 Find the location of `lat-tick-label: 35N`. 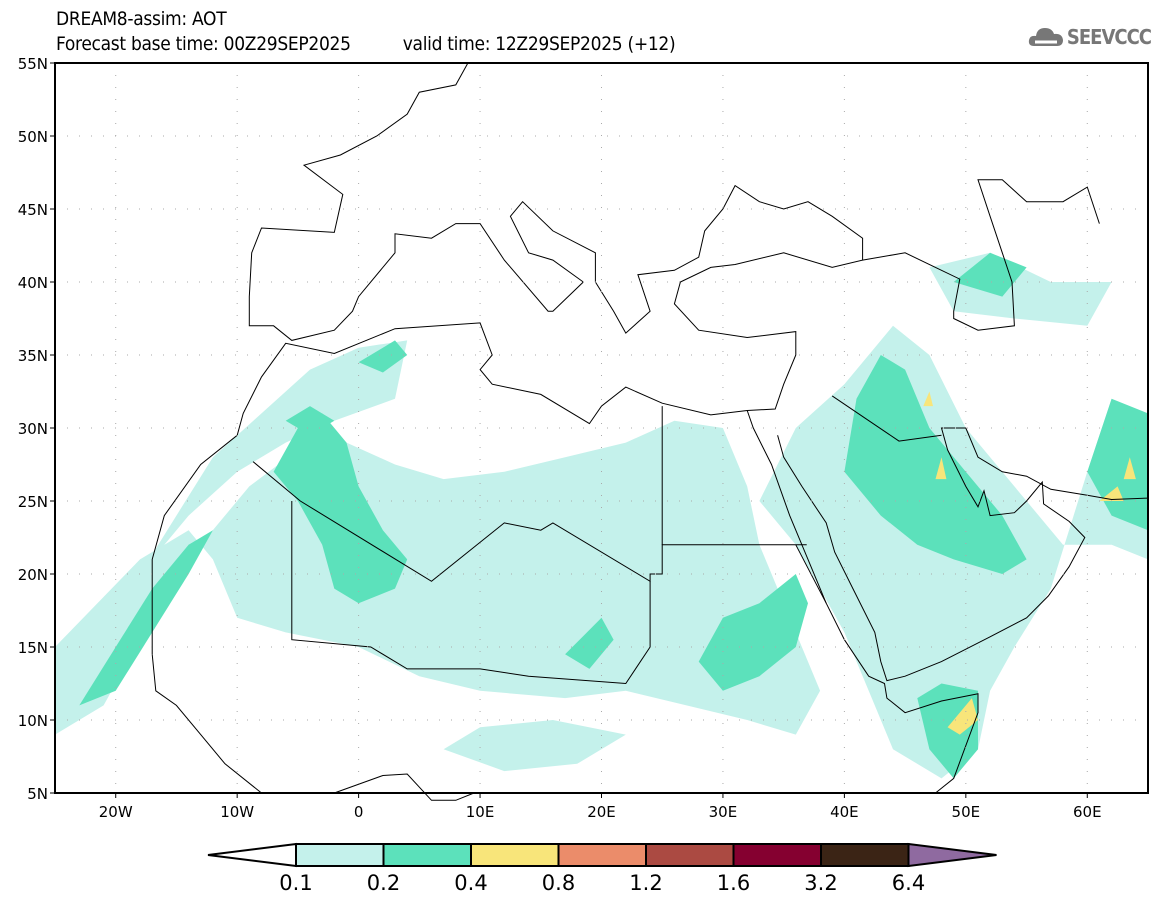

lat-tick-label: 35N is located at coordinates (33, 356).